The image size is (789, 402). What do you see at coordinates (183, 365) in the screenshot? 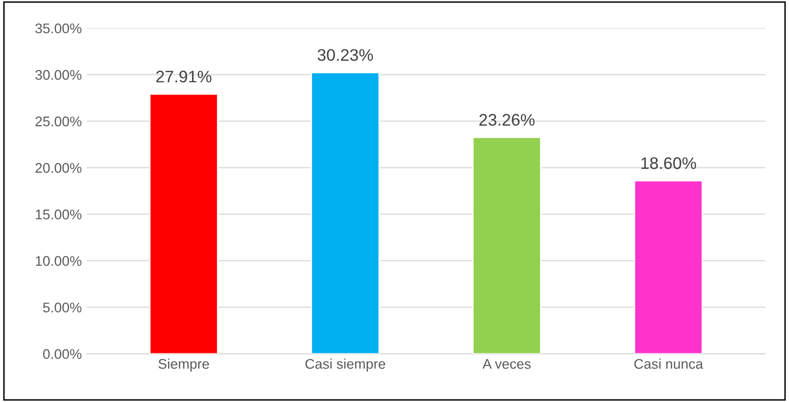
I see `x-tick-label: Siempre` at bounding box center [183, 365].